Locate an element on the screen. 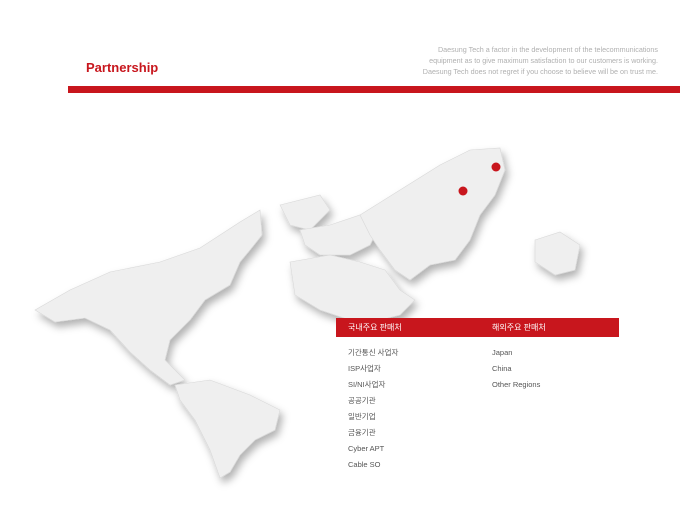 The height and width of the screenshot is (510, 680). header-divider is located at coordinates (374, 89).